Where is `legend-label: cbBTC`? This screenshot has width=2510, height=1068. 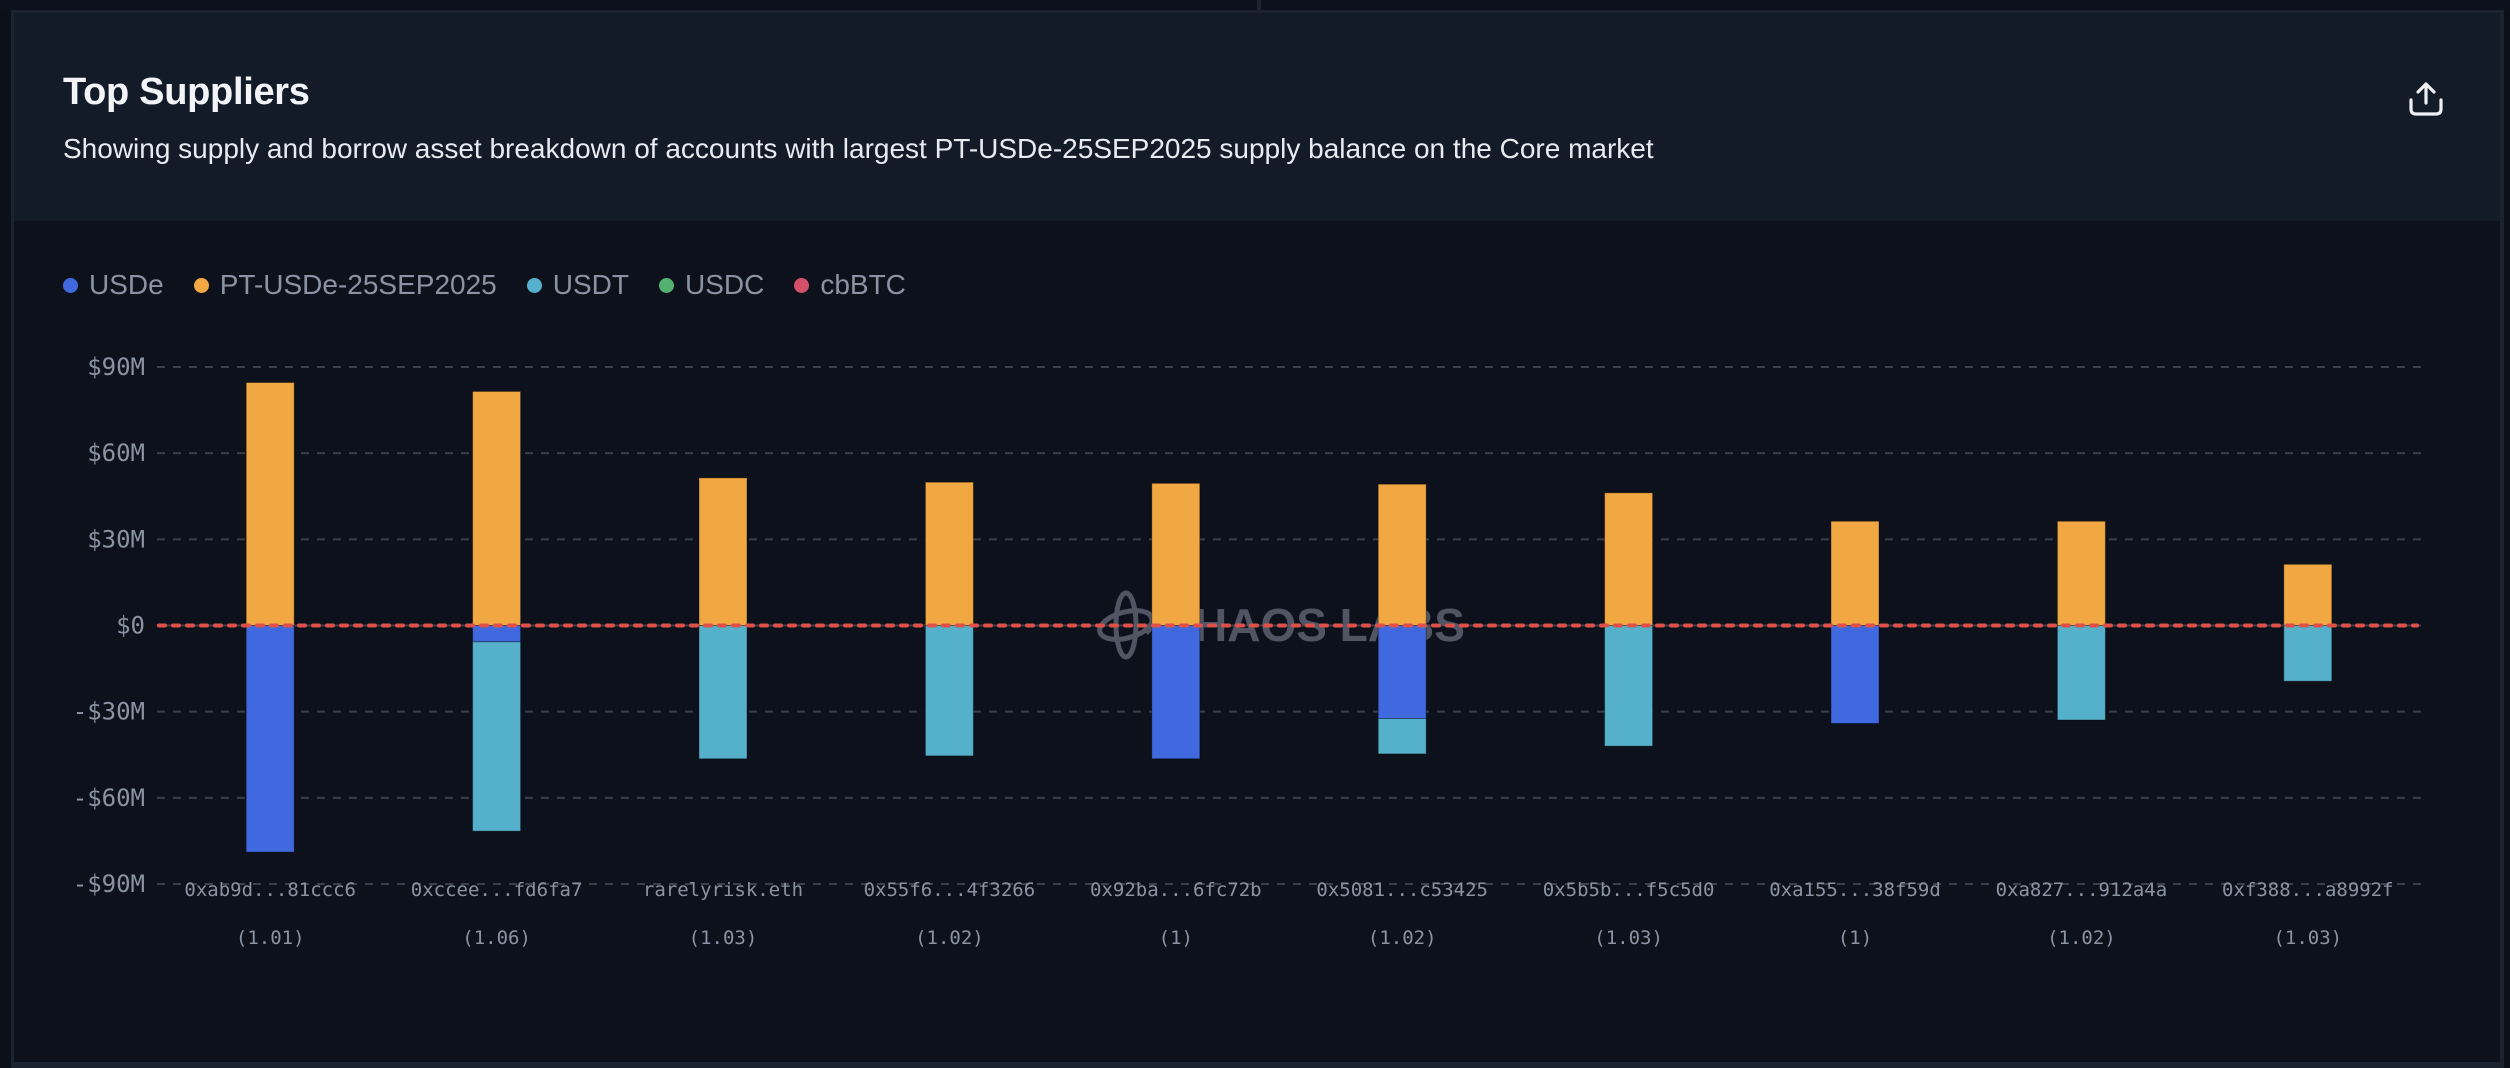 legend-label: cbBTC is located at coordinates (863, 284).